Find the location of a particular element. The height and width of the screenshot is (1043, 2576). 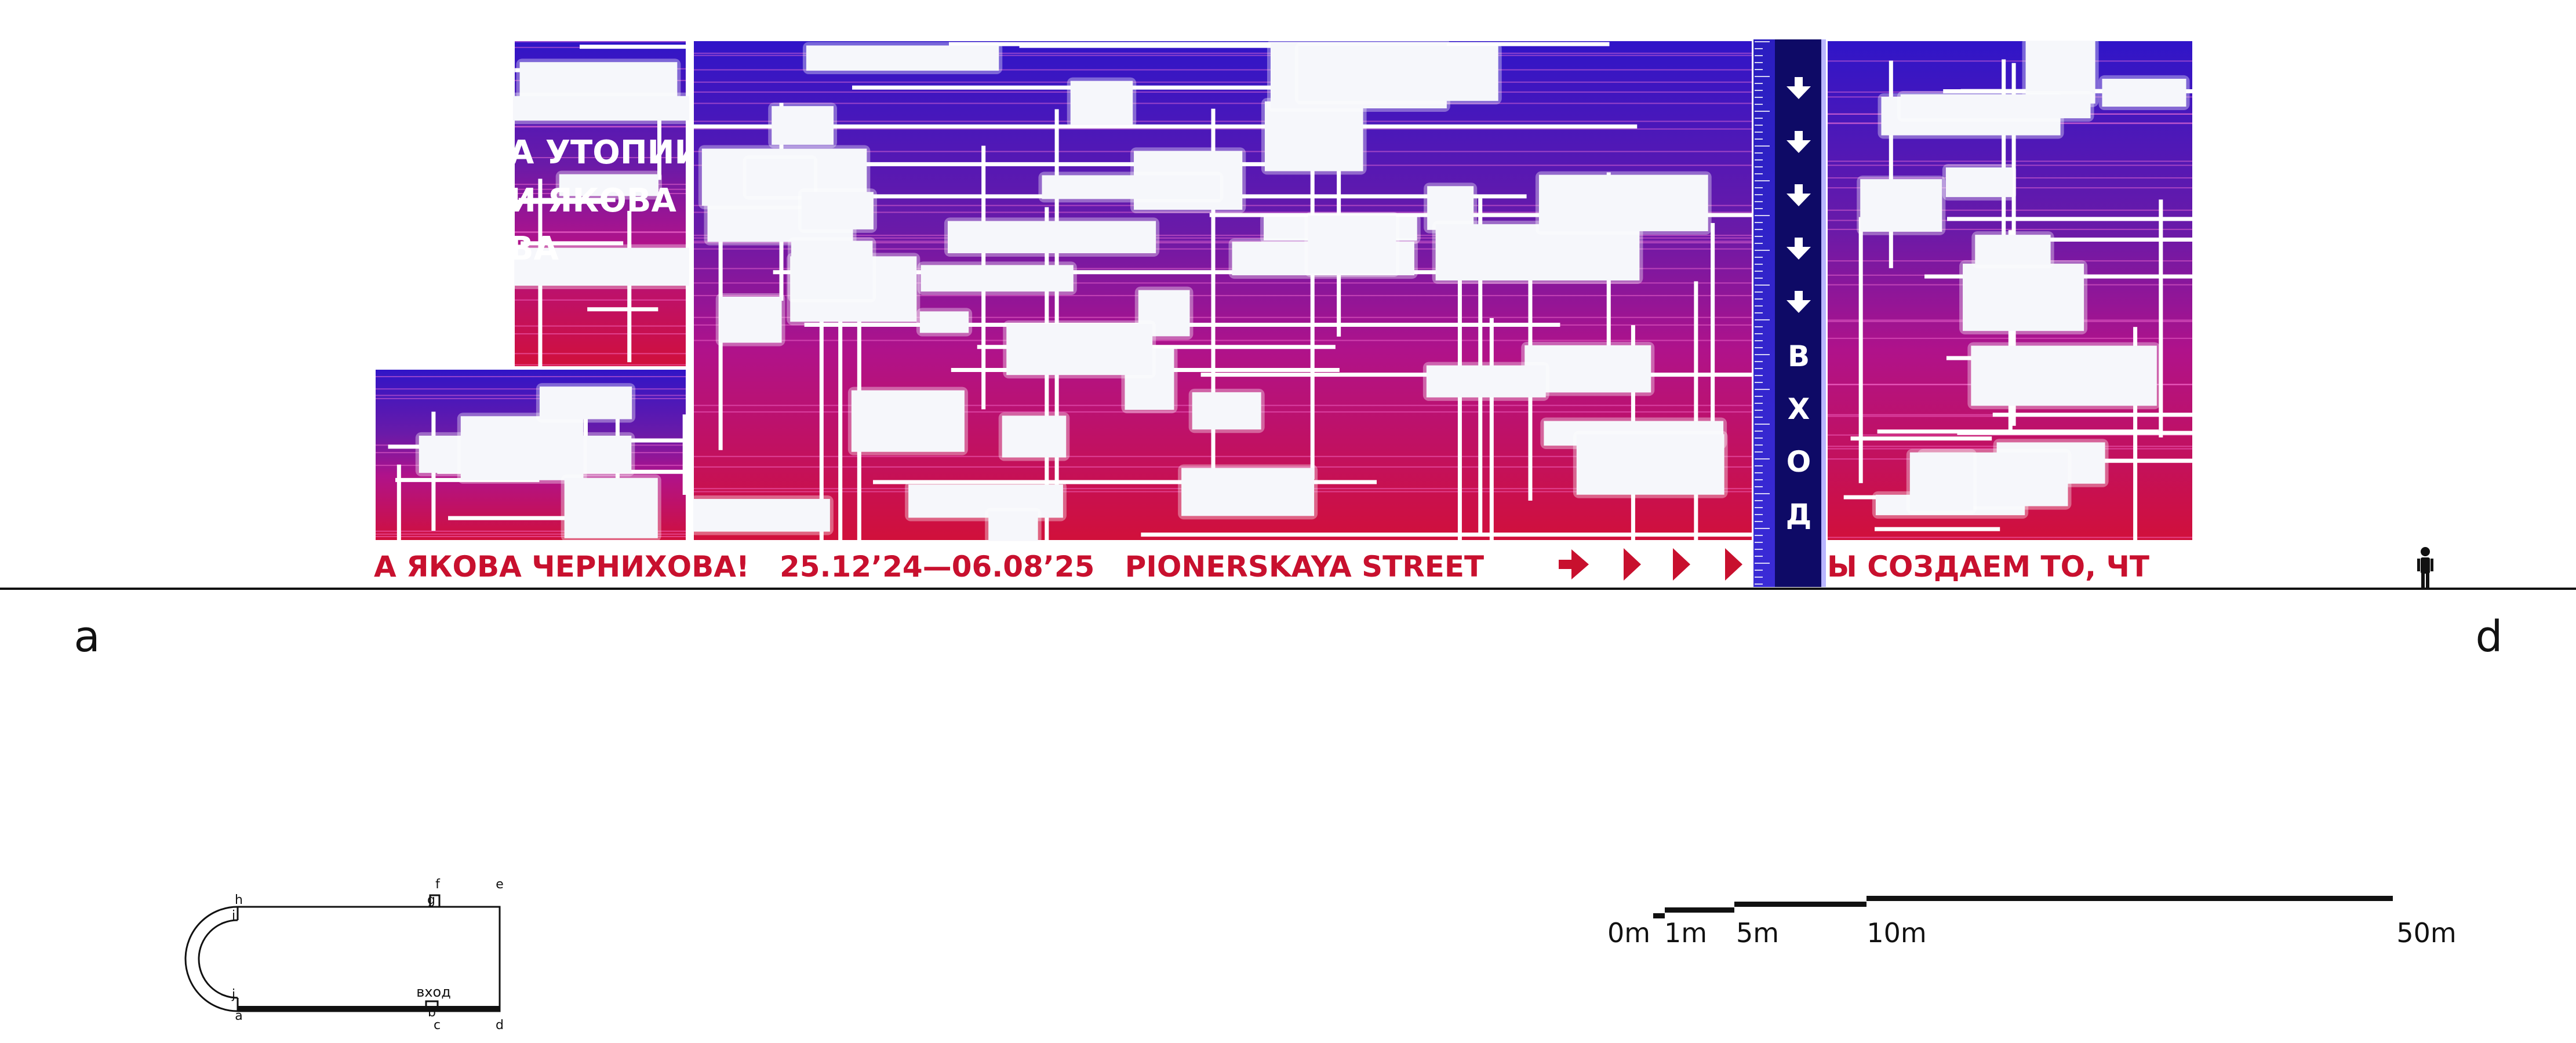

headline-line-2: И ЯКОВА is located at coordinates (593, 201).